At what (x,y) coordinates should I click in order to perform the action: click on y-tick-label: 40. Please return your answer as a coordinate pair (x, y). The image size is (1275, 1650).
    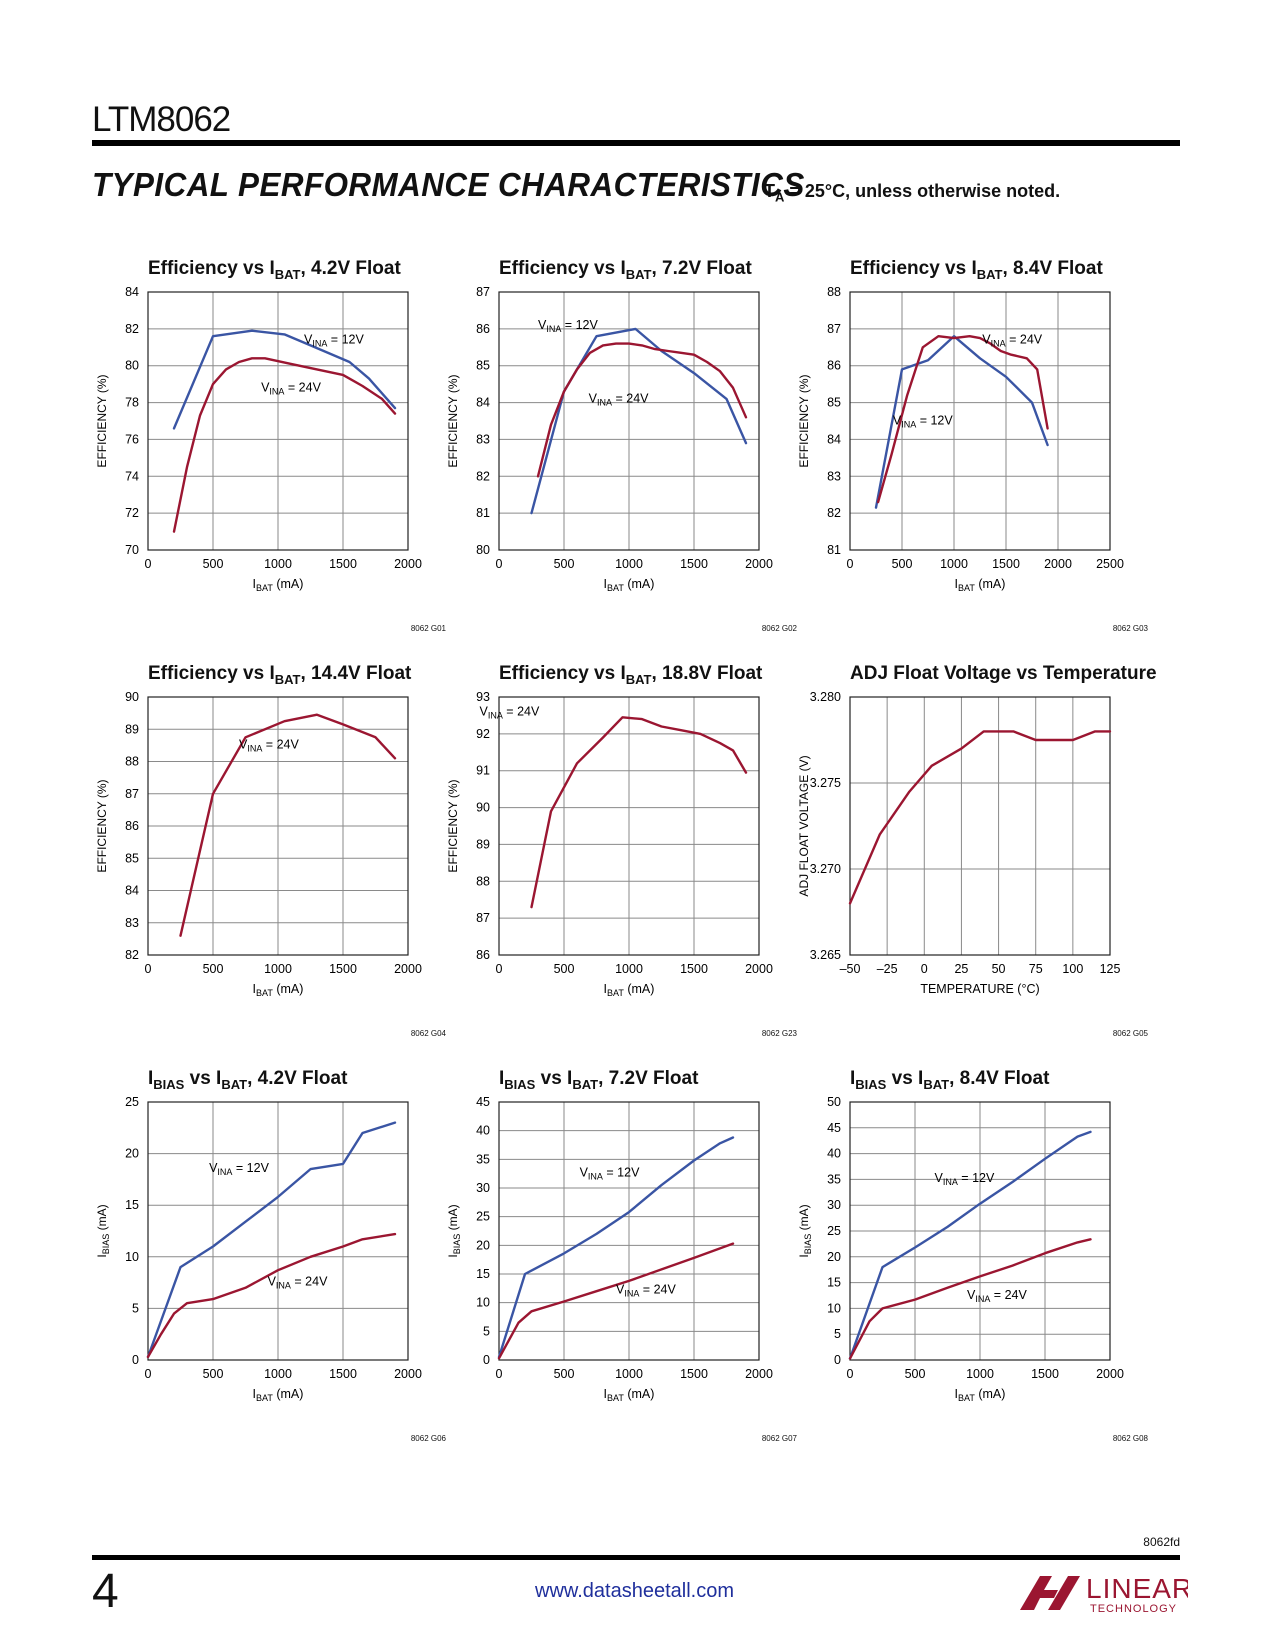
    Looking at the image, I should click on (834, 1154).